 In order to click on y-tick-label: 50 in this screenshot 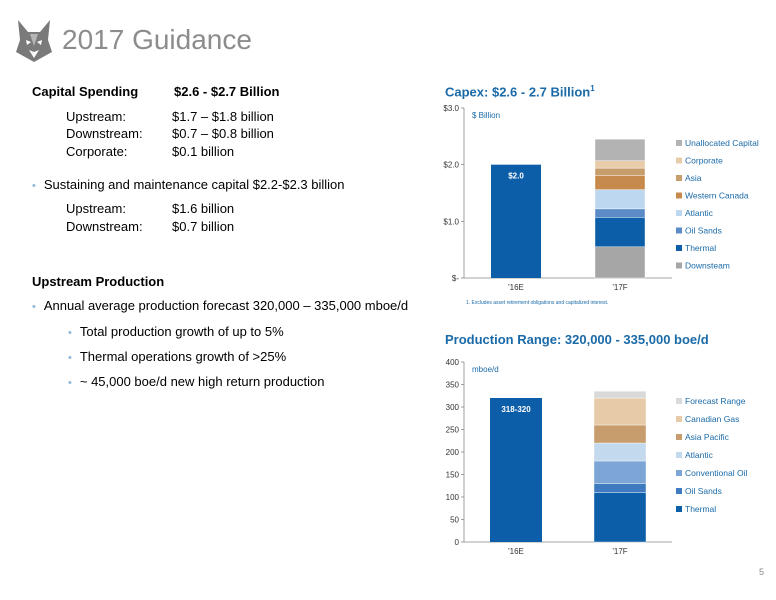, I will do `click(454, 520)`.